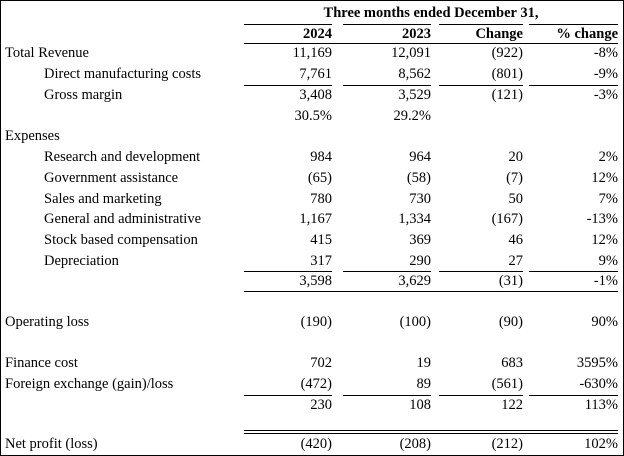 This screenshot has height=456, width=624. Describe the element at coordinates (605, 53) in the screenshot. I see `cell-pct-change: -8%` at that location.